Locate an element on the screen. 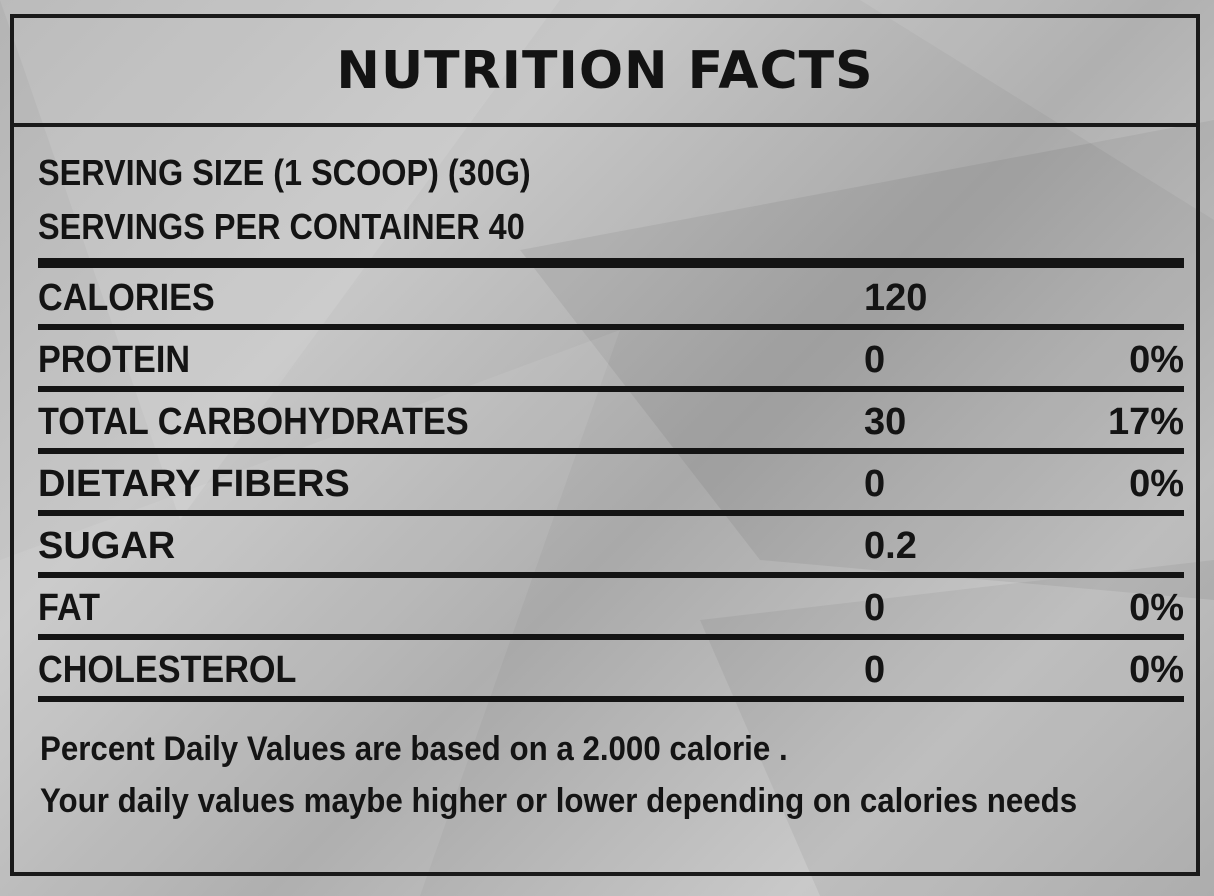  nutrient-percent: 17% is located at coordinates (1145, 422).